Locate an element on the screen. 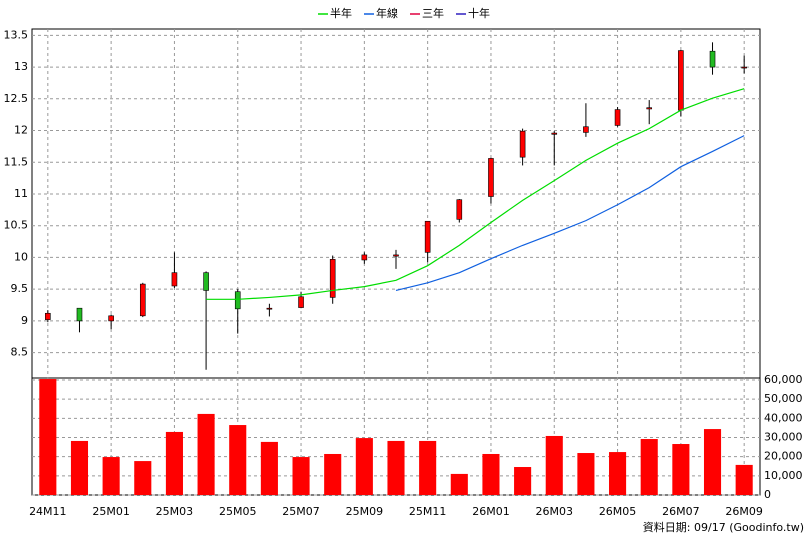  x-tick-label: 25M01 is located at coordinates (111, 511).